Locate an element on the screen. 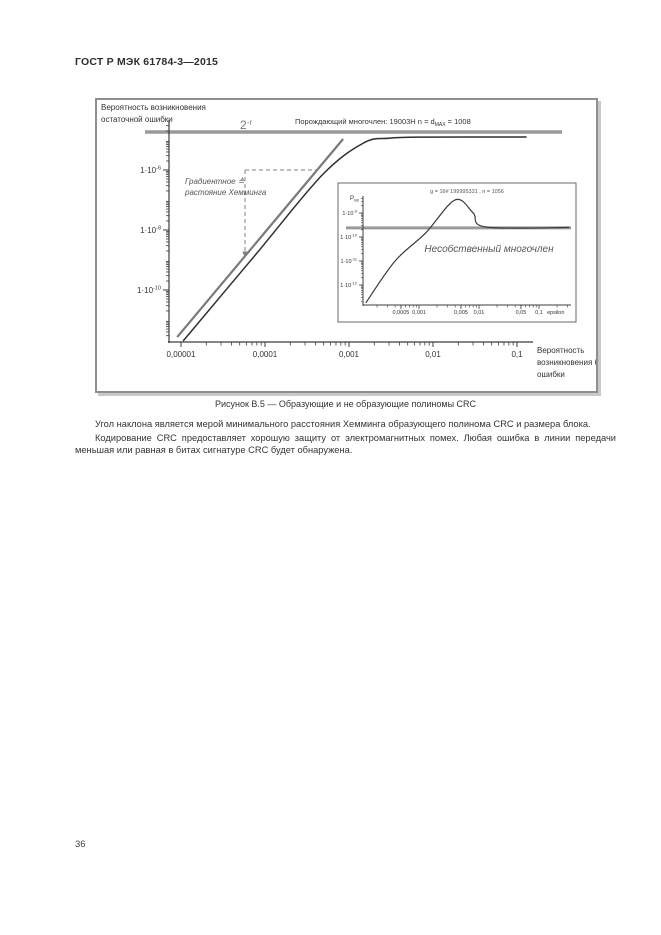 The image size is (661, 935). x-tick-label: 0,0001 is located at coordinates (265, 354).